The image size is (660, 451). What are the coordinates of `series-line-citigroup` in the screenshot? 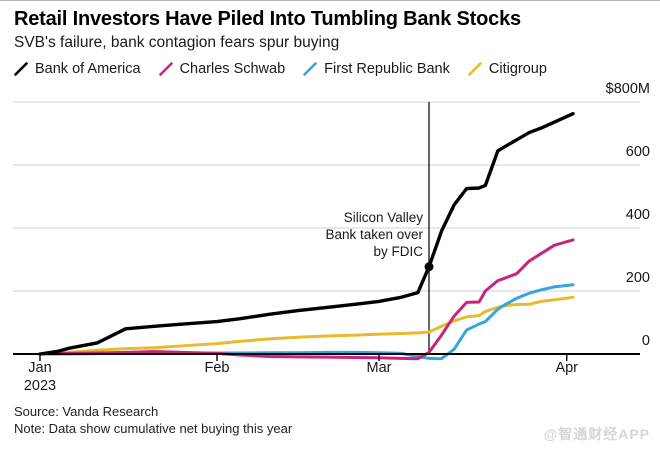 It's located at (306, 325).